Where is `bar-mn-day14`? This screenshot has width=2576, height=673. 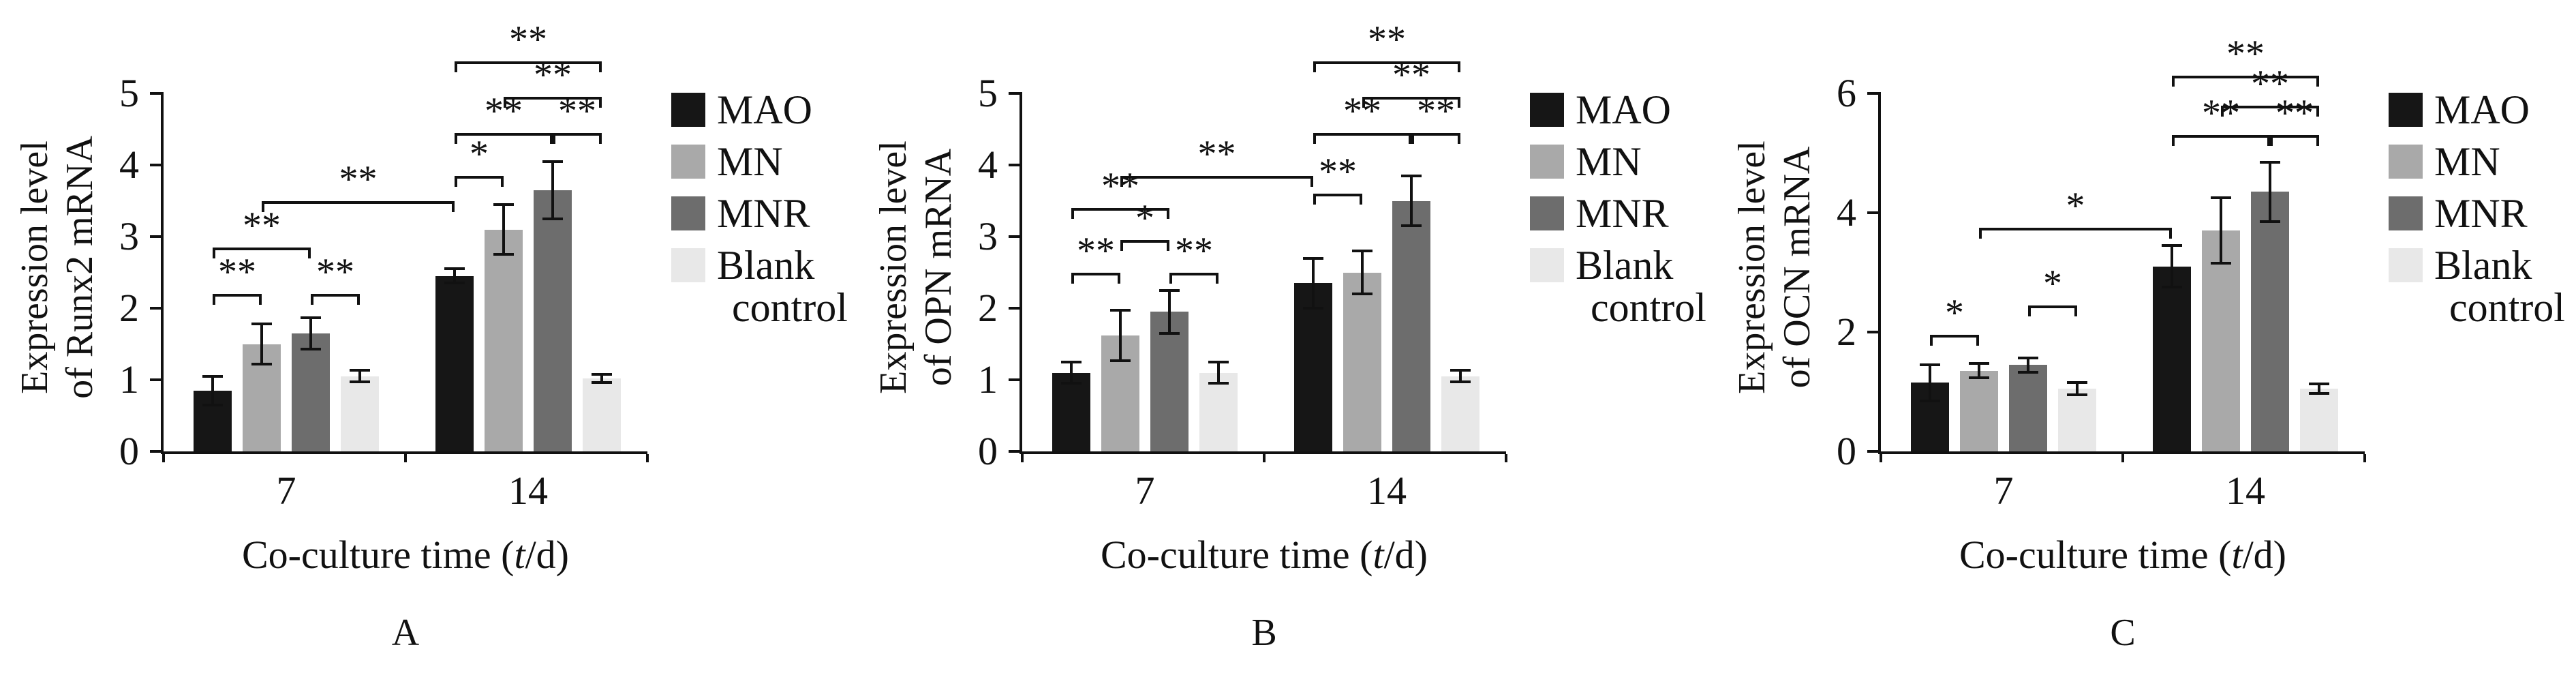
bar-mn-day14 is located at coordinates (2221, 340).